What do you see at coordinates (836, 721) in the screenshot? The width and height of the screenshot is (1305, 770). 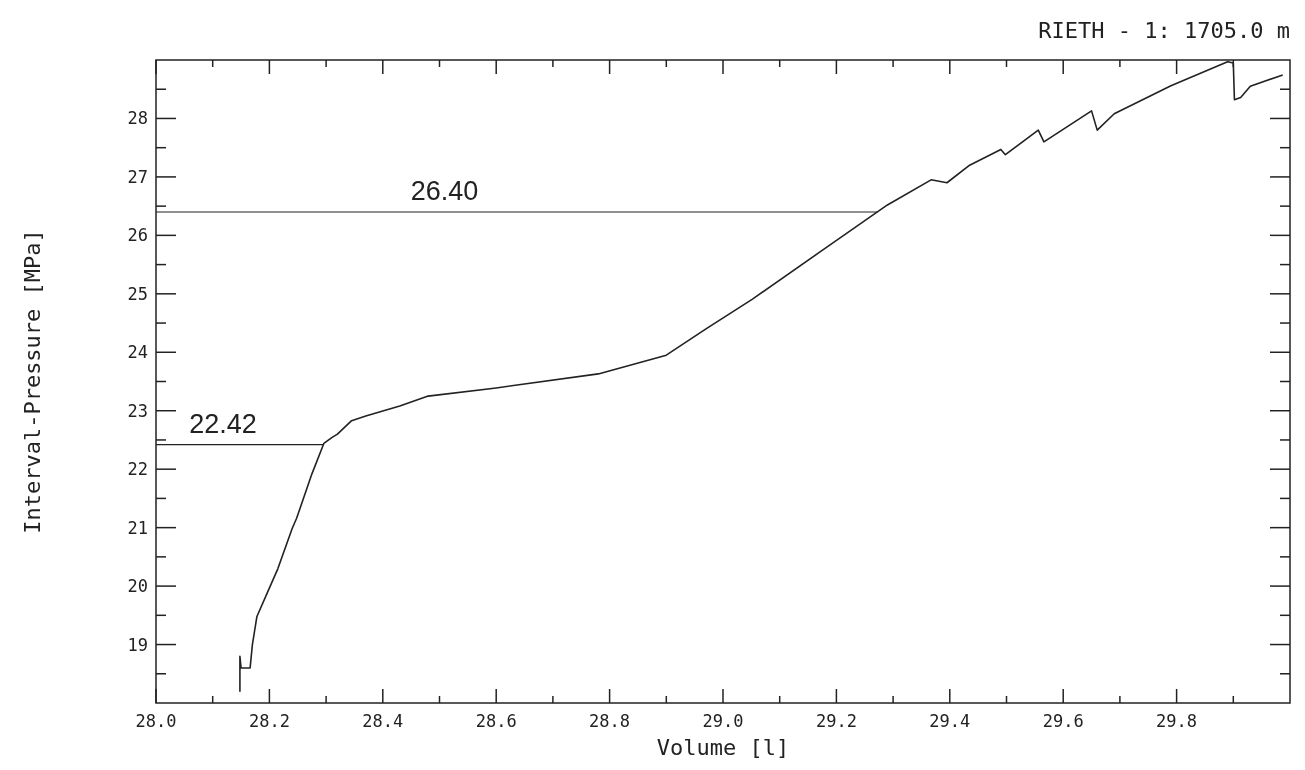 I see `x-tick-label: 29.2` at bounding box center [836, 721].